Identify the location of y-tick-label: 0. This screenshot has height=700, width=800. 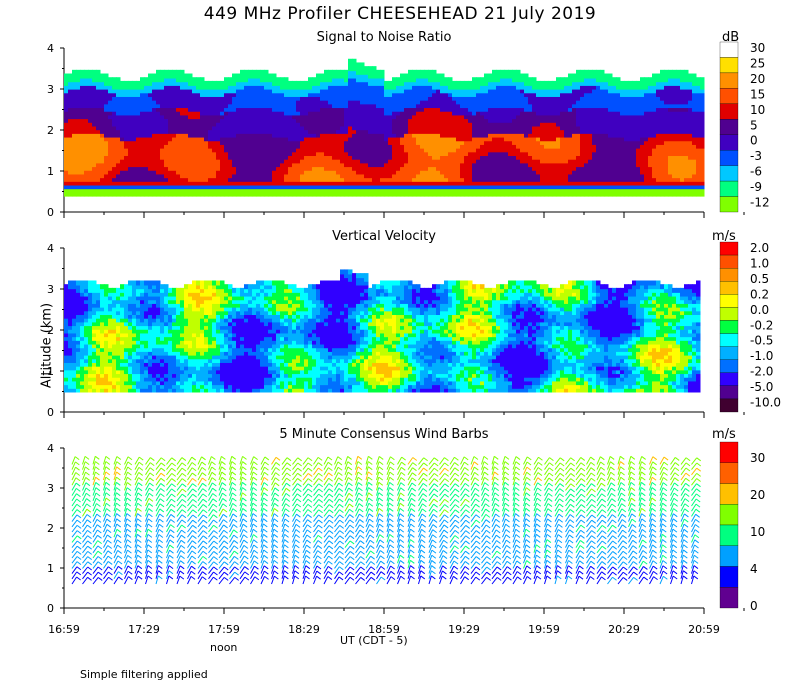
(50, 412).